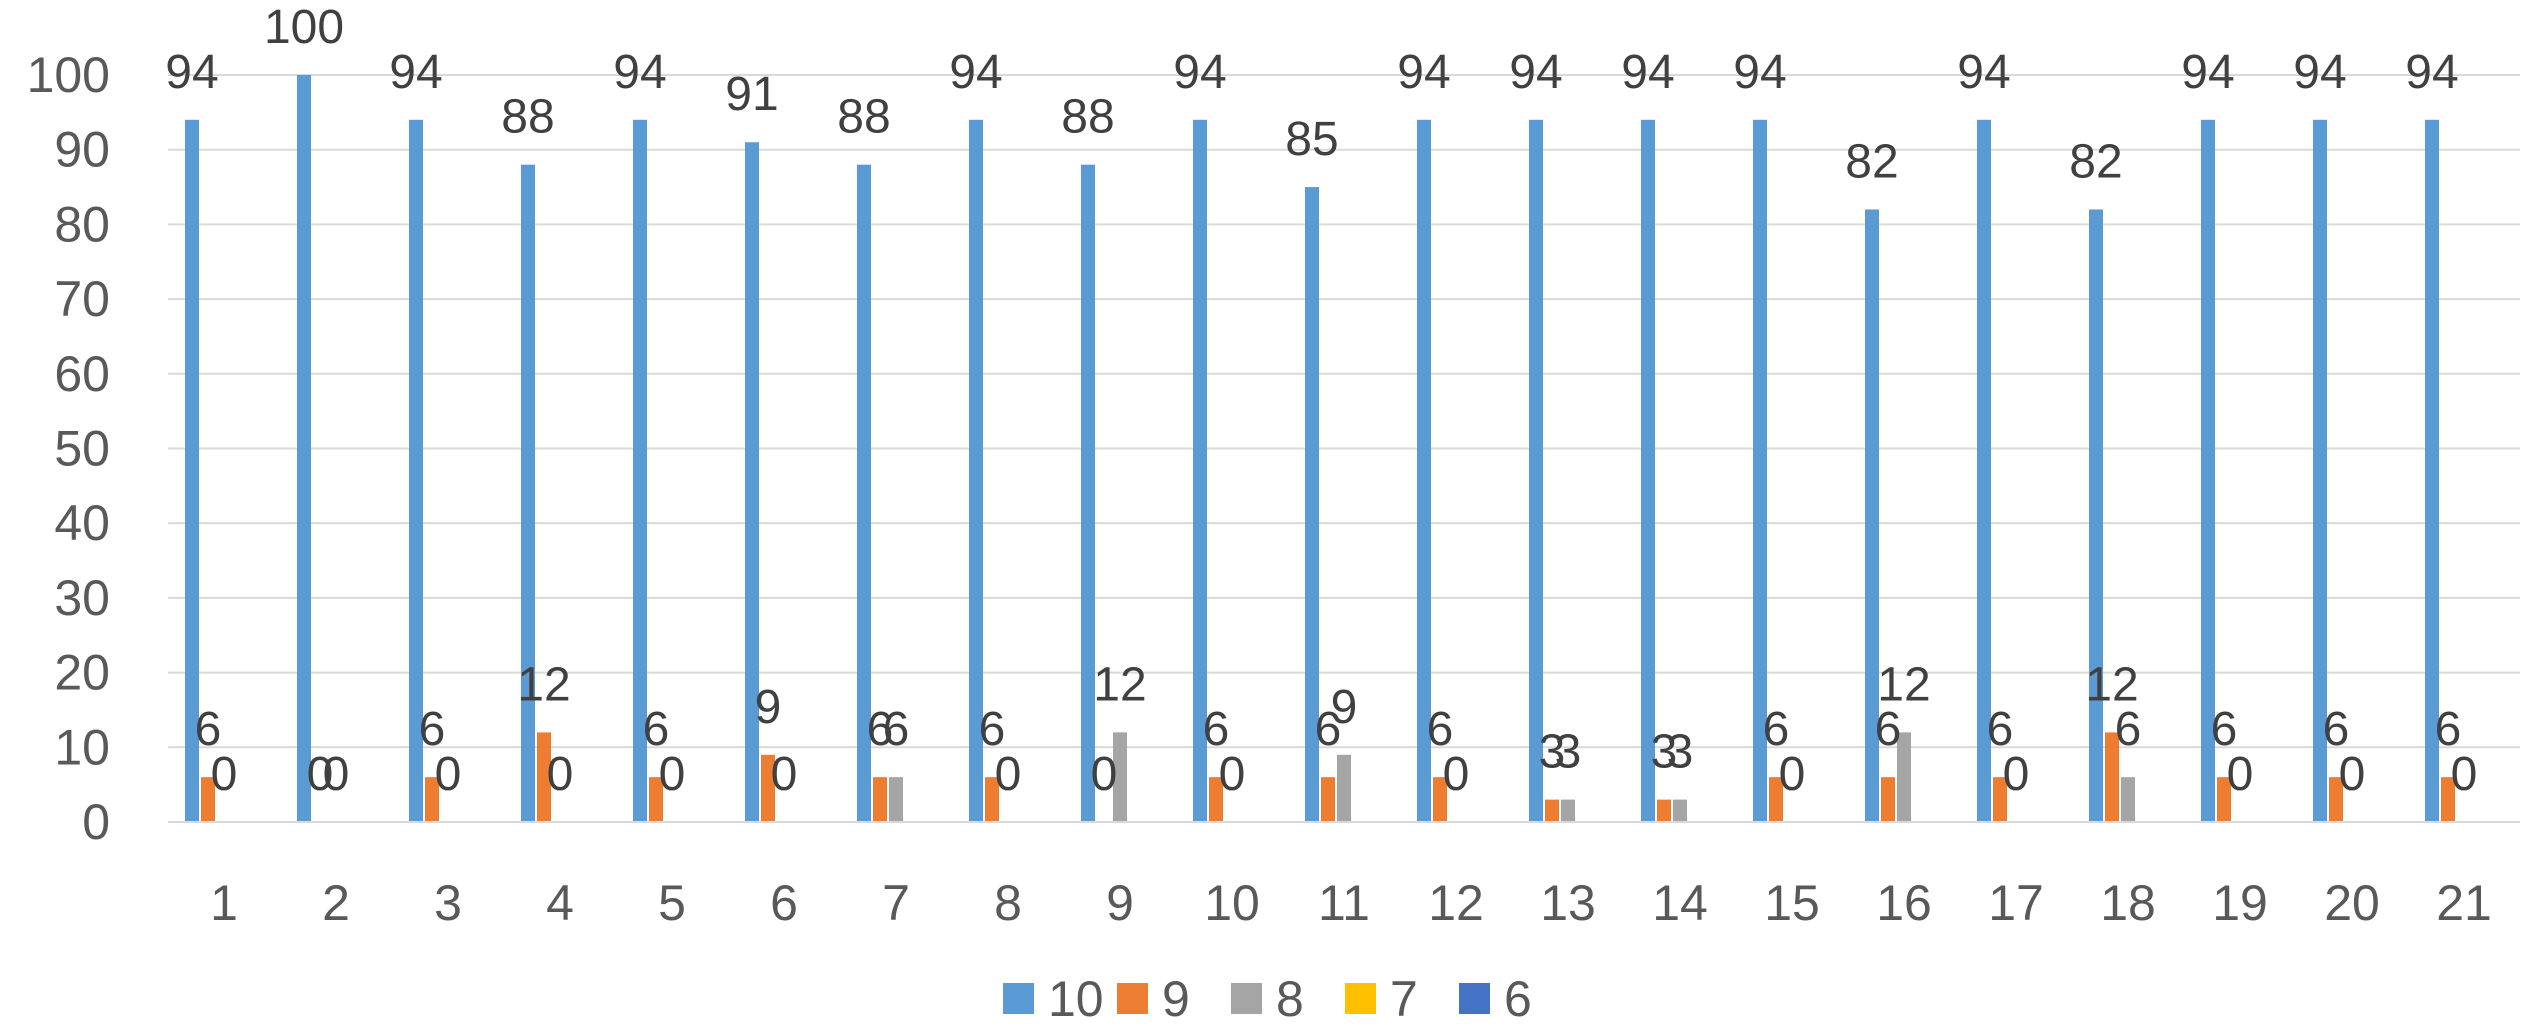 Image resolution: width=2526 pixels, height=1027 pixels. Describe the element at coordinates (1404, 996) in the screenshot. I see `legend-label: 7` at that location.